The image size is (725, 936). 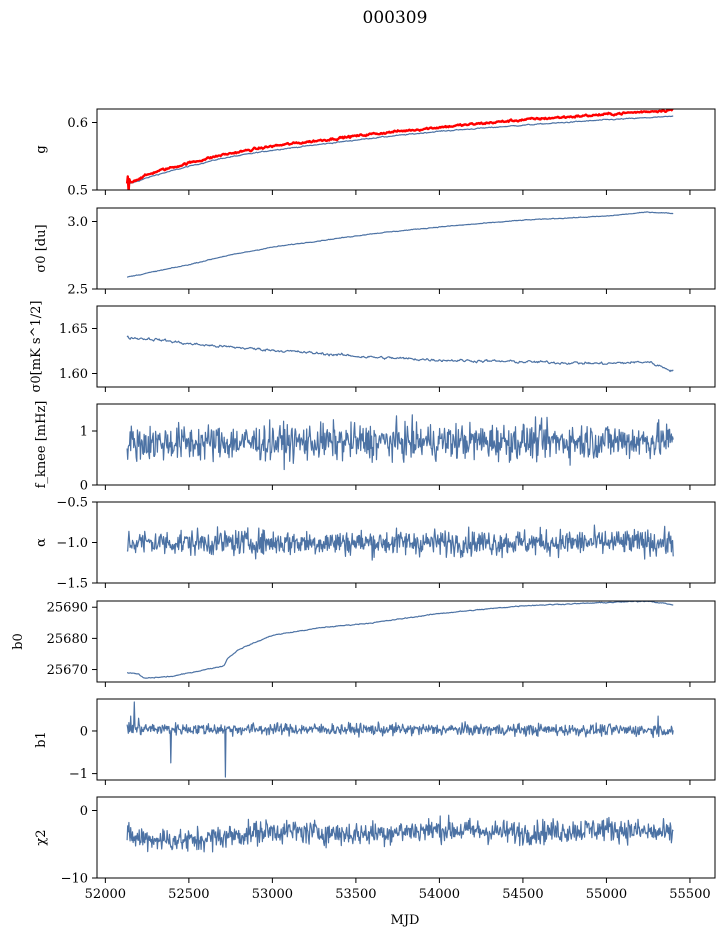 What do you see at coordinates (400, 354) in the screenshot?
I see `series-line-sigma0-mk` at bounding box center [400, 354].